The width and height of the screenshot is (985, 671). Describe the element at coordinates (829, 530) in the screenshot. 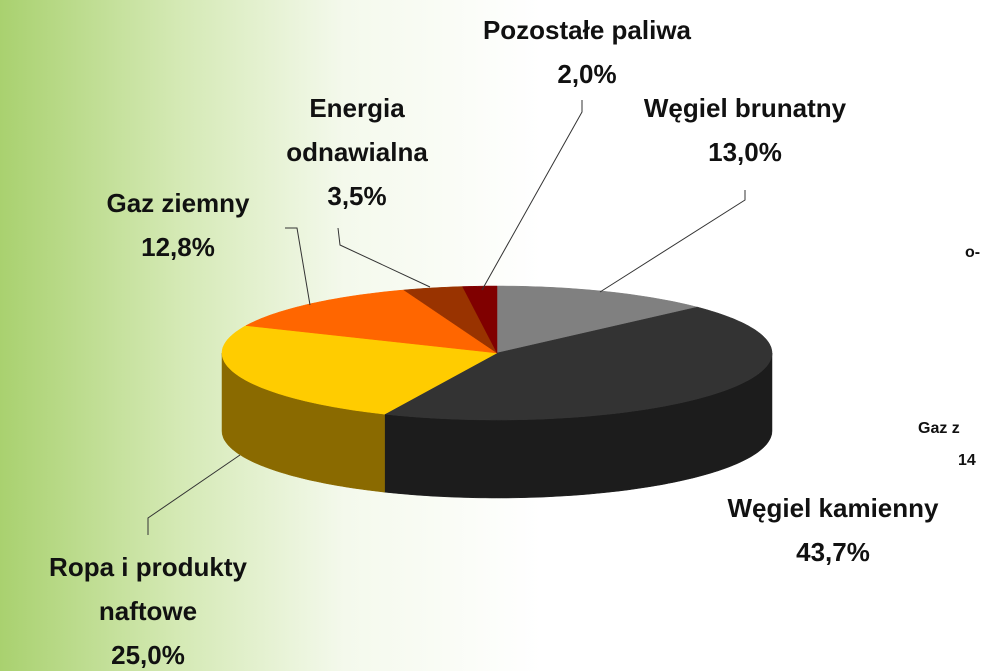

I see `slice-label: Węgiel kamienny 43,7%` at that location.